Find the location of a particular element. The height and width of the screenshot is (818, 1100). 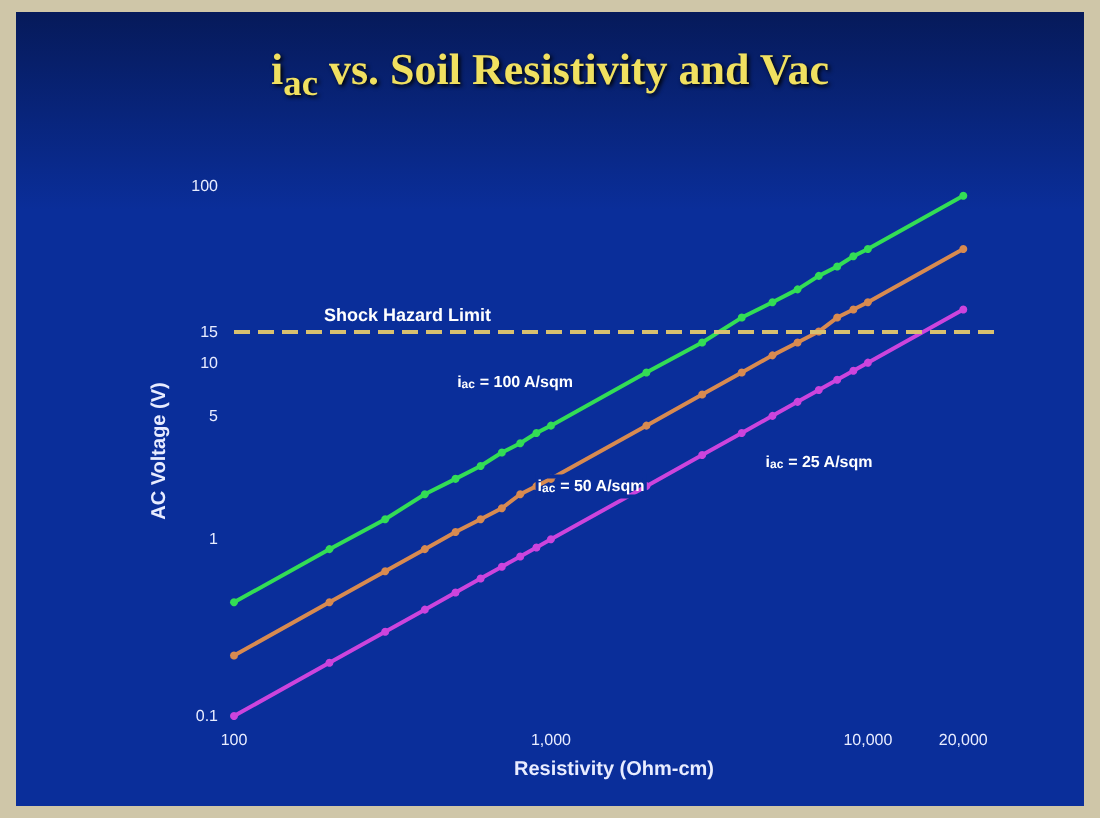

y-tick-label: 5 is located at coordinates (214, 415).